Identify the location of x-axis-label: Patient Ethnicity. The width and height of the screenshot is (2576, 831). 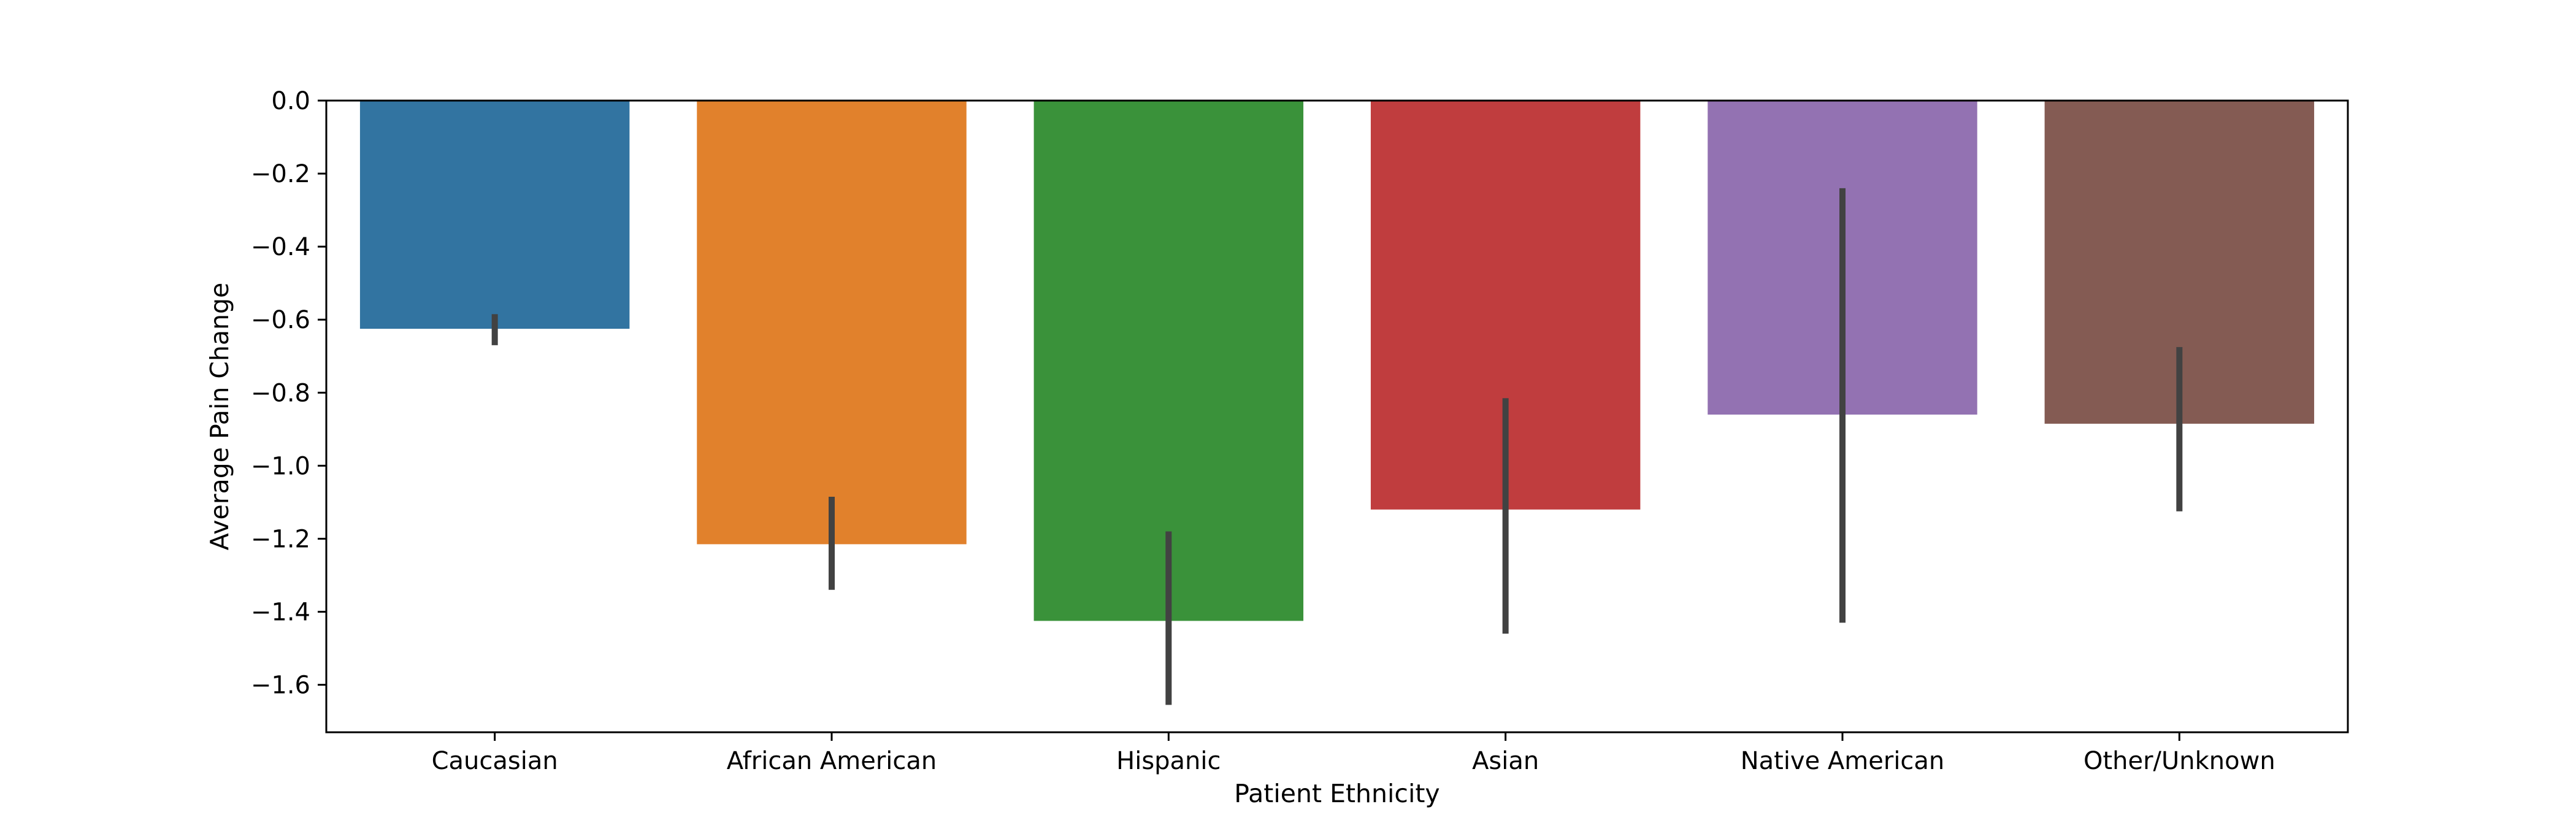
(1336, 794).